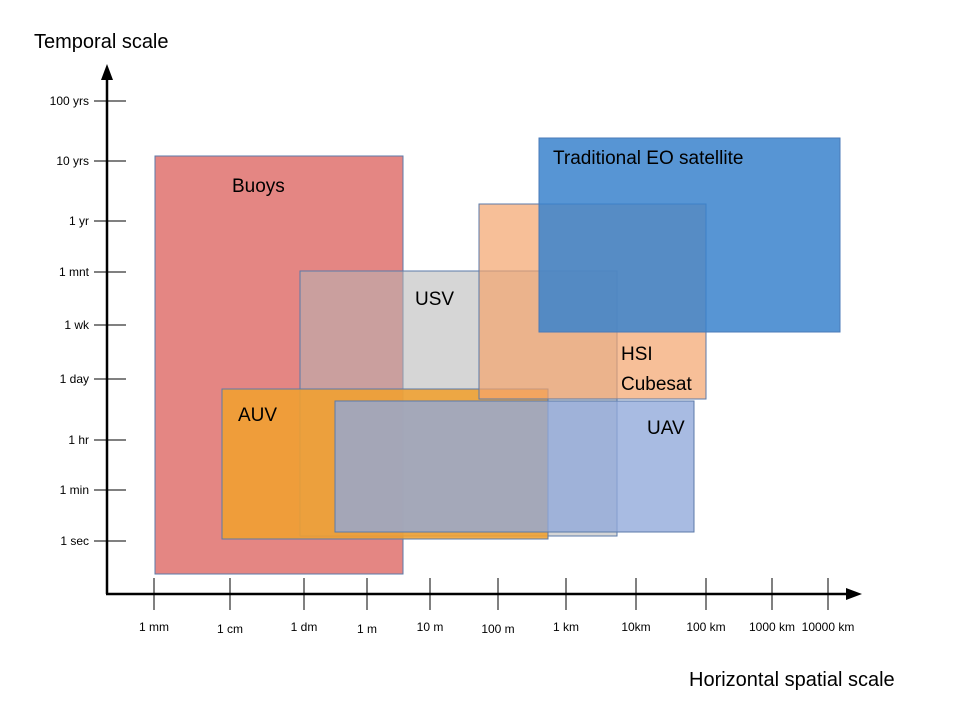 The height and width of the screenshot is (725, 960). I want to click on x-tick-label: 1 dm, so click(304, 627).